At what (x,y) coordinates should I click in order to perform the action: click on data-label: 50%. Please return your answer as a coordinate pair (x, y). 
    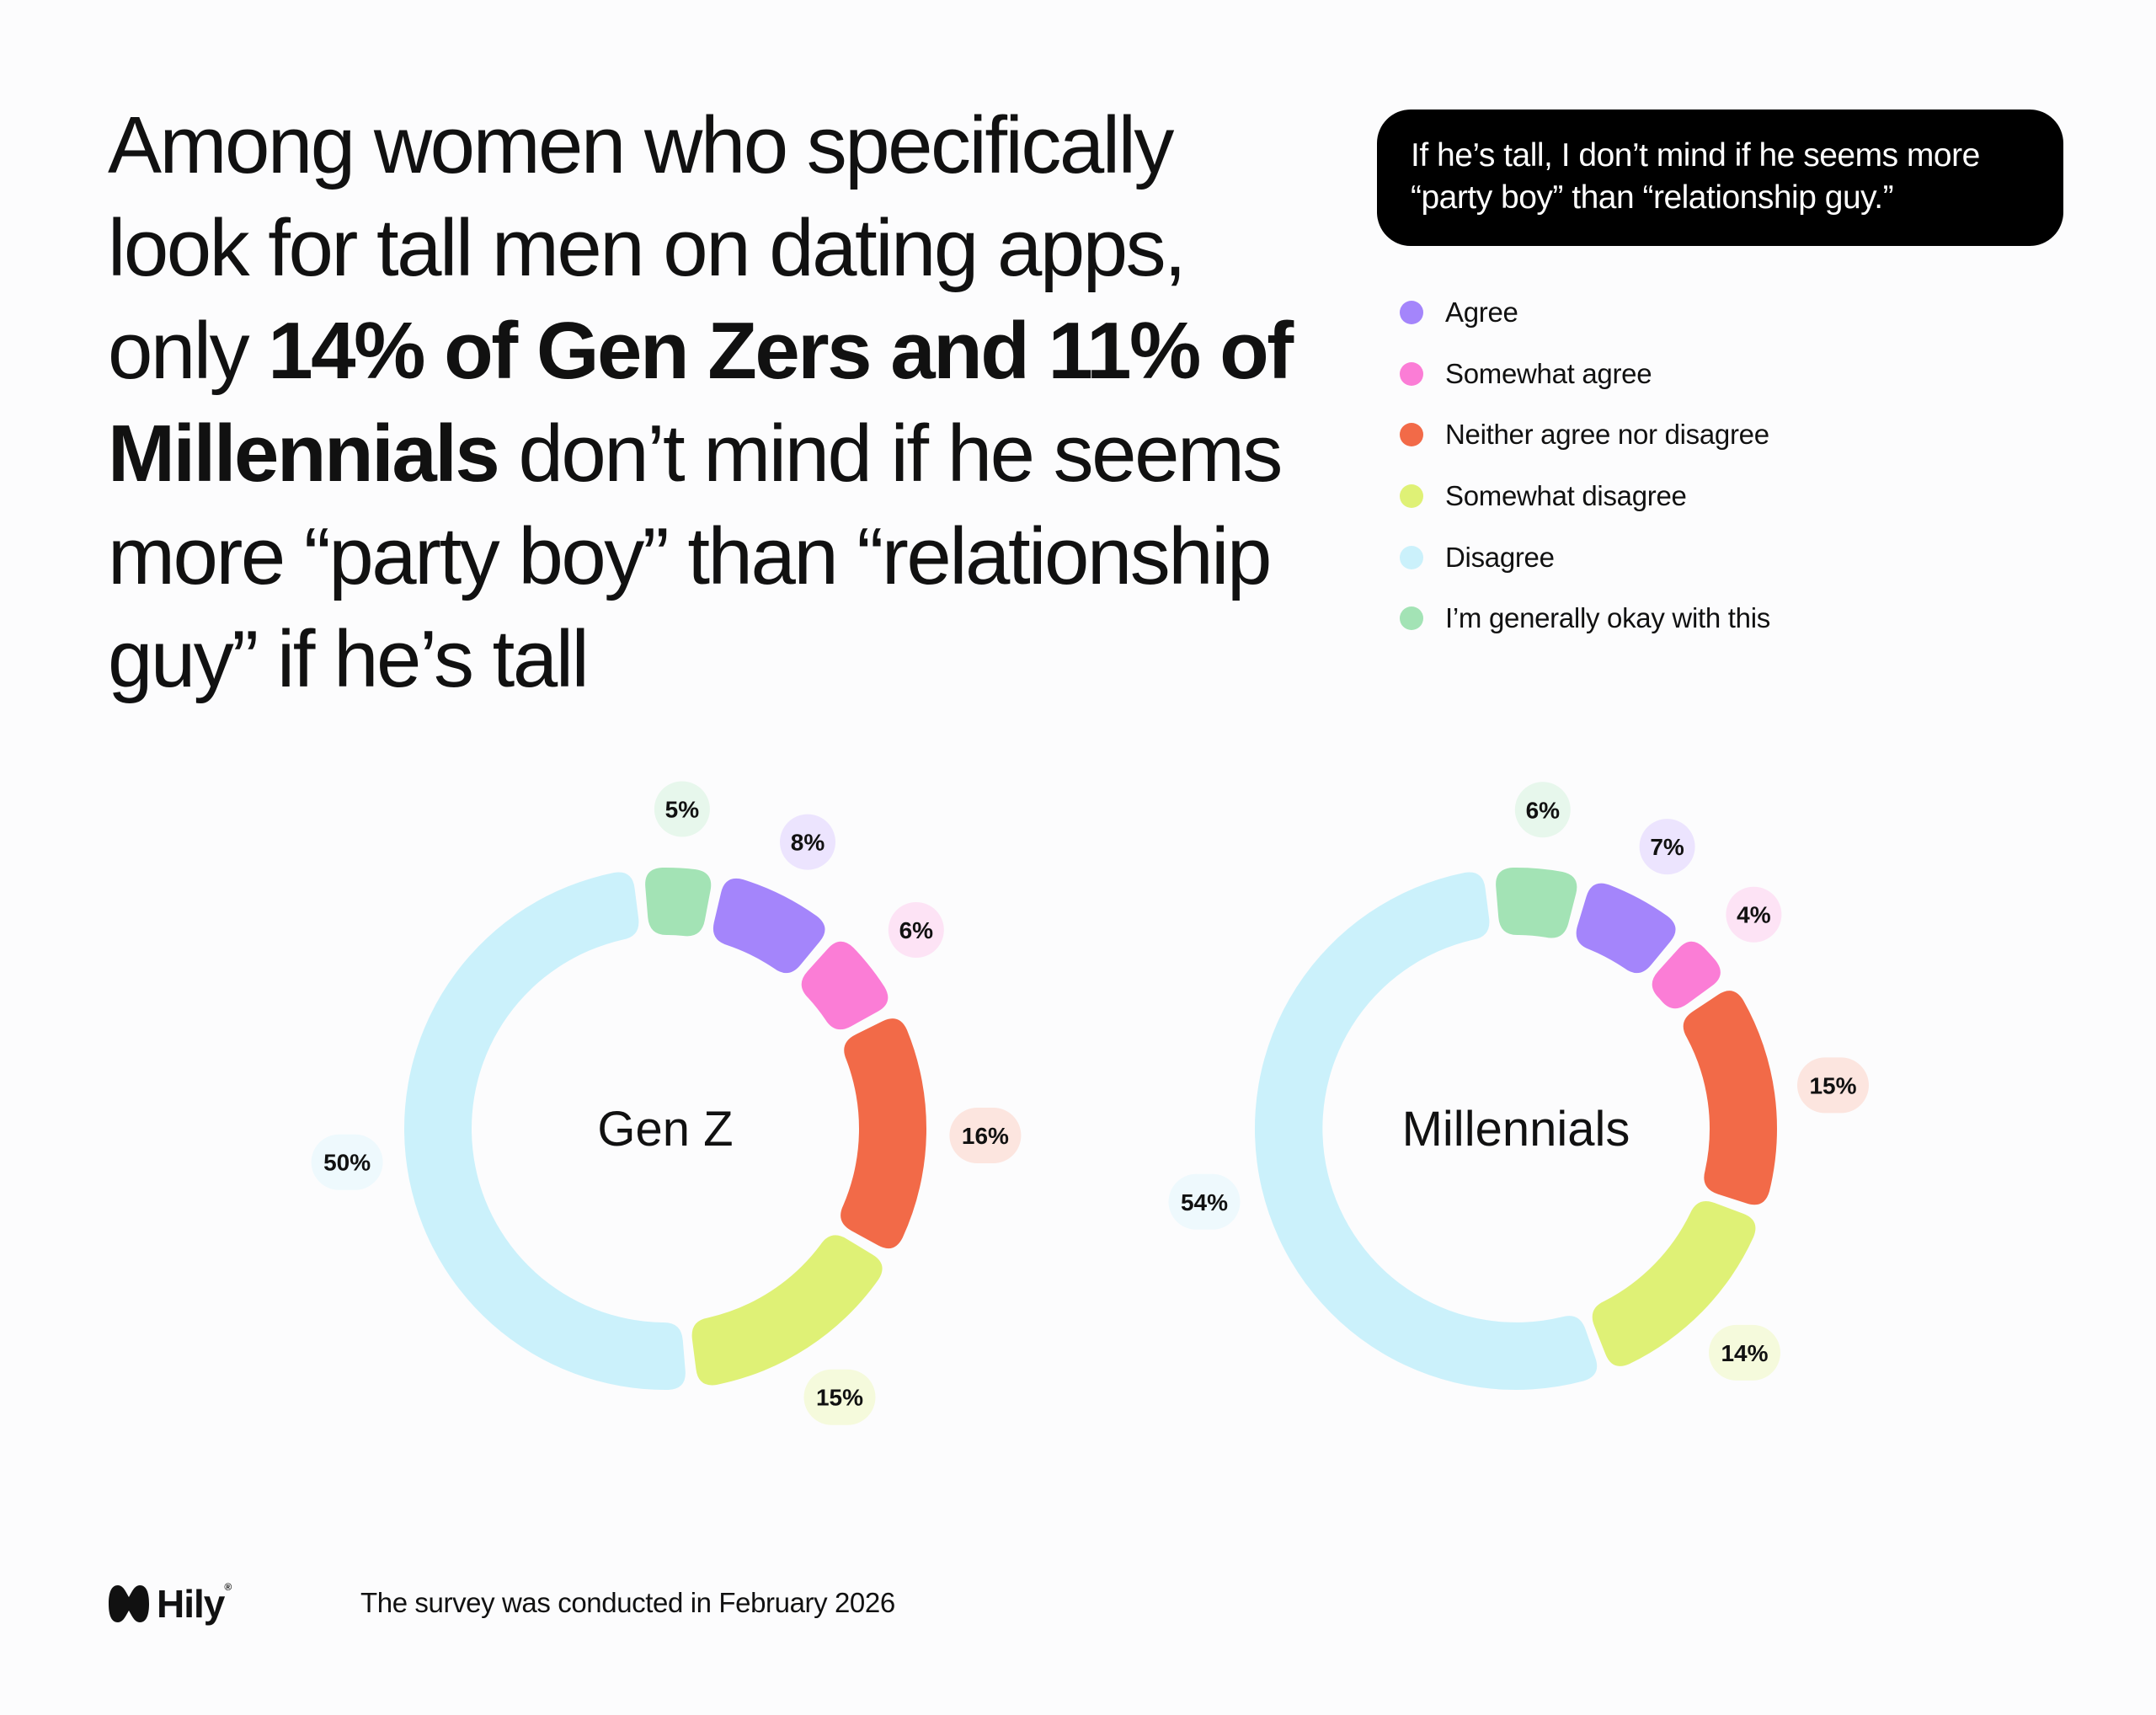
    Looking at the image, I should click on (347, 1163).